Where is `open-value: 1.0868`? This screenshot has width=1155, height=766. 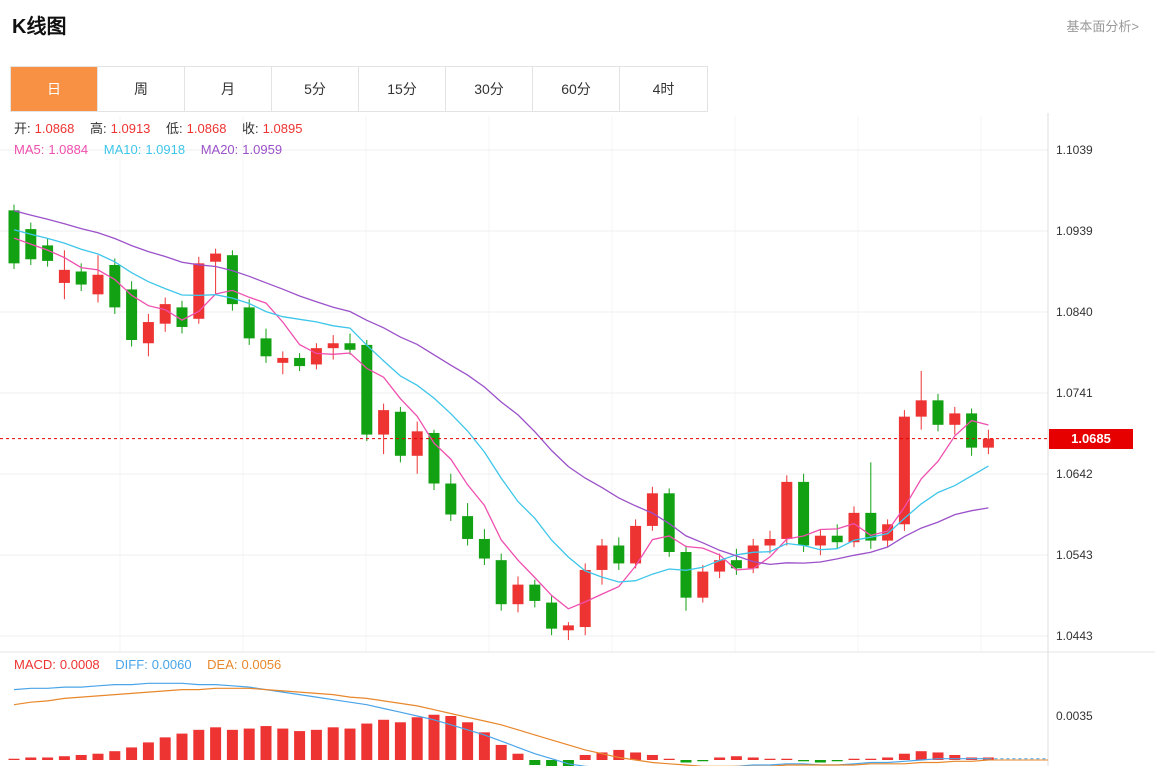
open-value: 1.0868 is located at coordinates (54, 128).